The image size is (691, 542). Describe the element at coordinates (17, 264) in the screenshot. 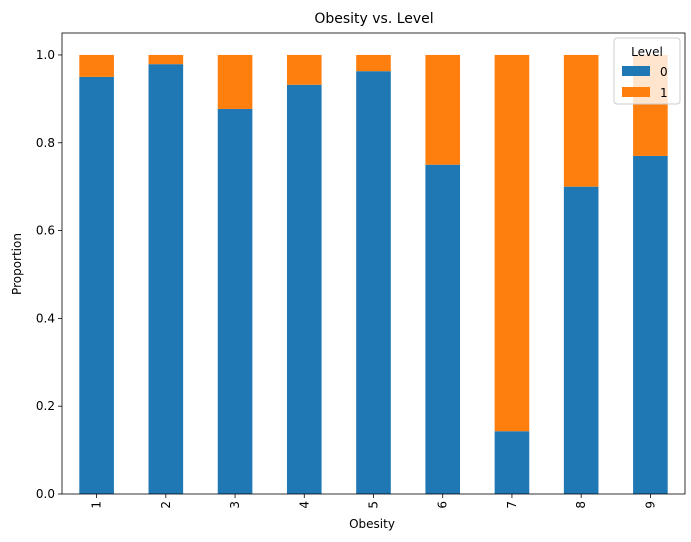

I see `y-axis-label: Proportion` at that location.